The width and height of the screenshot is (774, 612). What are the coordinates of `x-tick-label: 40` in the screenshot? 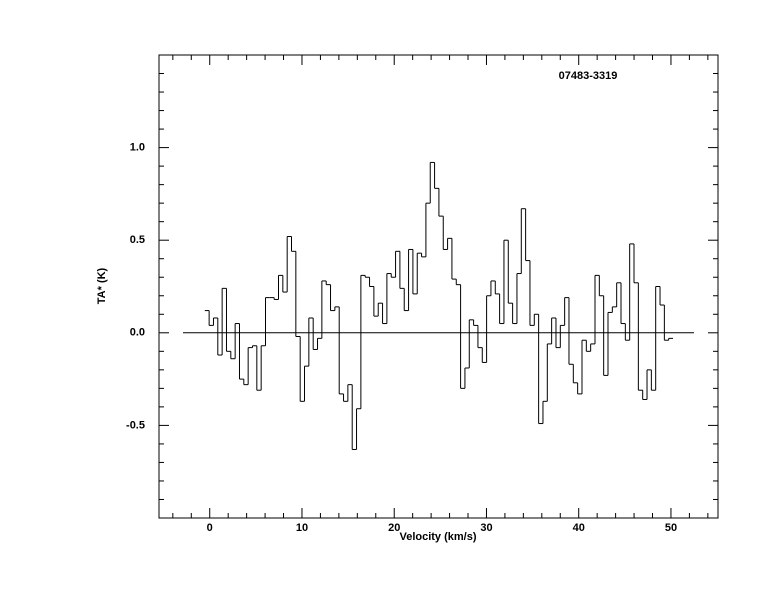 It's located at (579, 528).